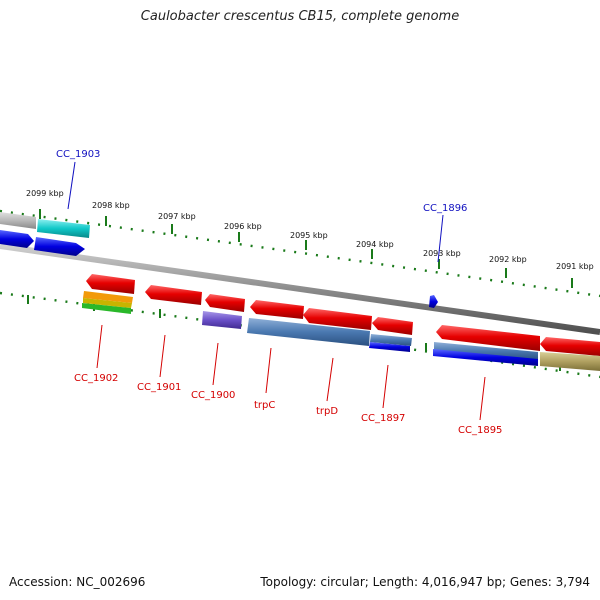 The image size is (600, 600). Describe the element at coordinates (111, 205) in the screenshot. I see `scale-label: 2098 kbp` at that location.